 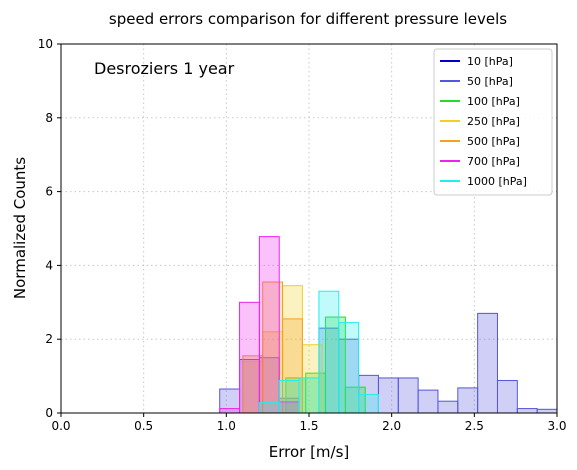 What do you see at coordinates (556, 426) in the screenshot?
I see `x-tick-label: 3.0` at bounding box center [556, 426].